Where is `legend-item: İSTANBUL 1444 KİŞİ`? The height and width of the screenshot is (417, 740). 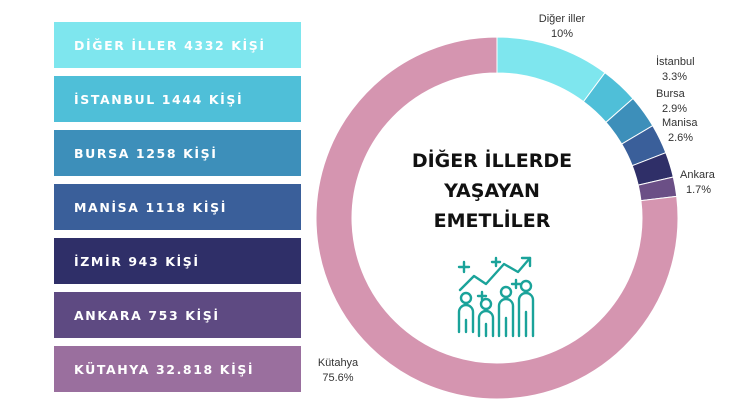 legend-item: İSTANBUL 1444 KİŞİ is located at coordinates (177, 99).